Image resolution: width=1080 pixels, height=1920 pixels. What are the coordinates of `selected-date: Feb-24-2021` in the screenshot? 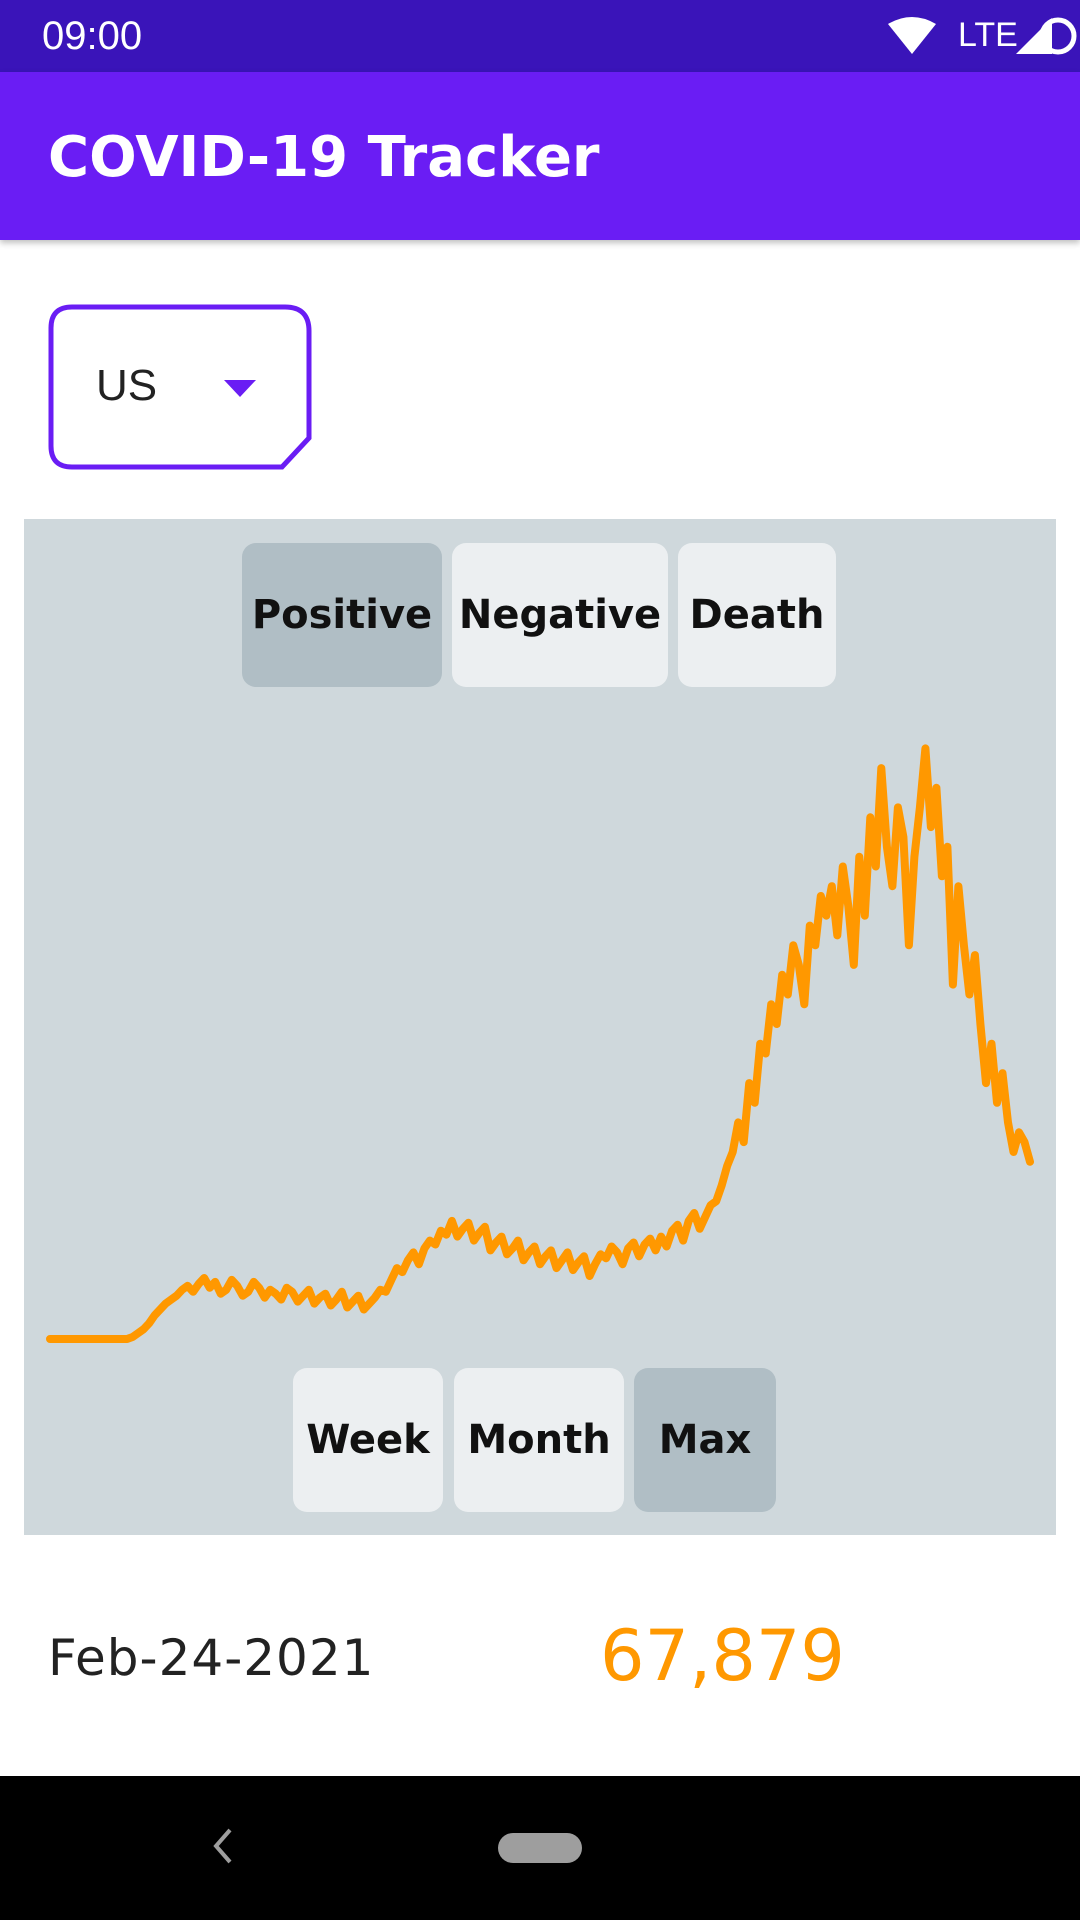 It's located at (211, 1658).